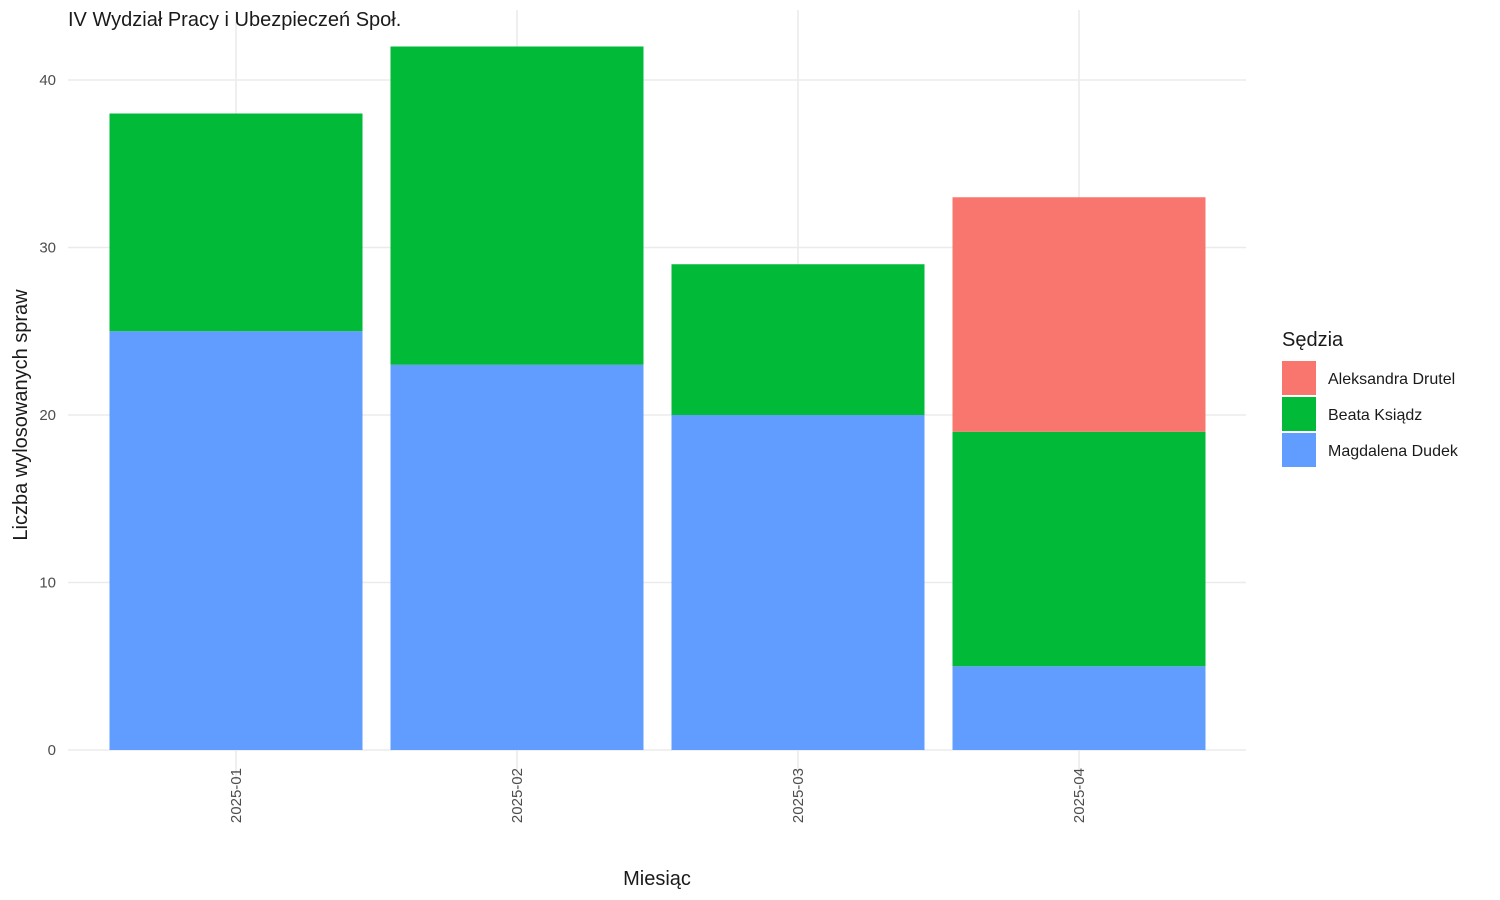 The image size is (1500, 900). Describe the element at coordinates (1393, 451) in the screenshot. I see `legend-label: Magdalena Dudek` at that location.